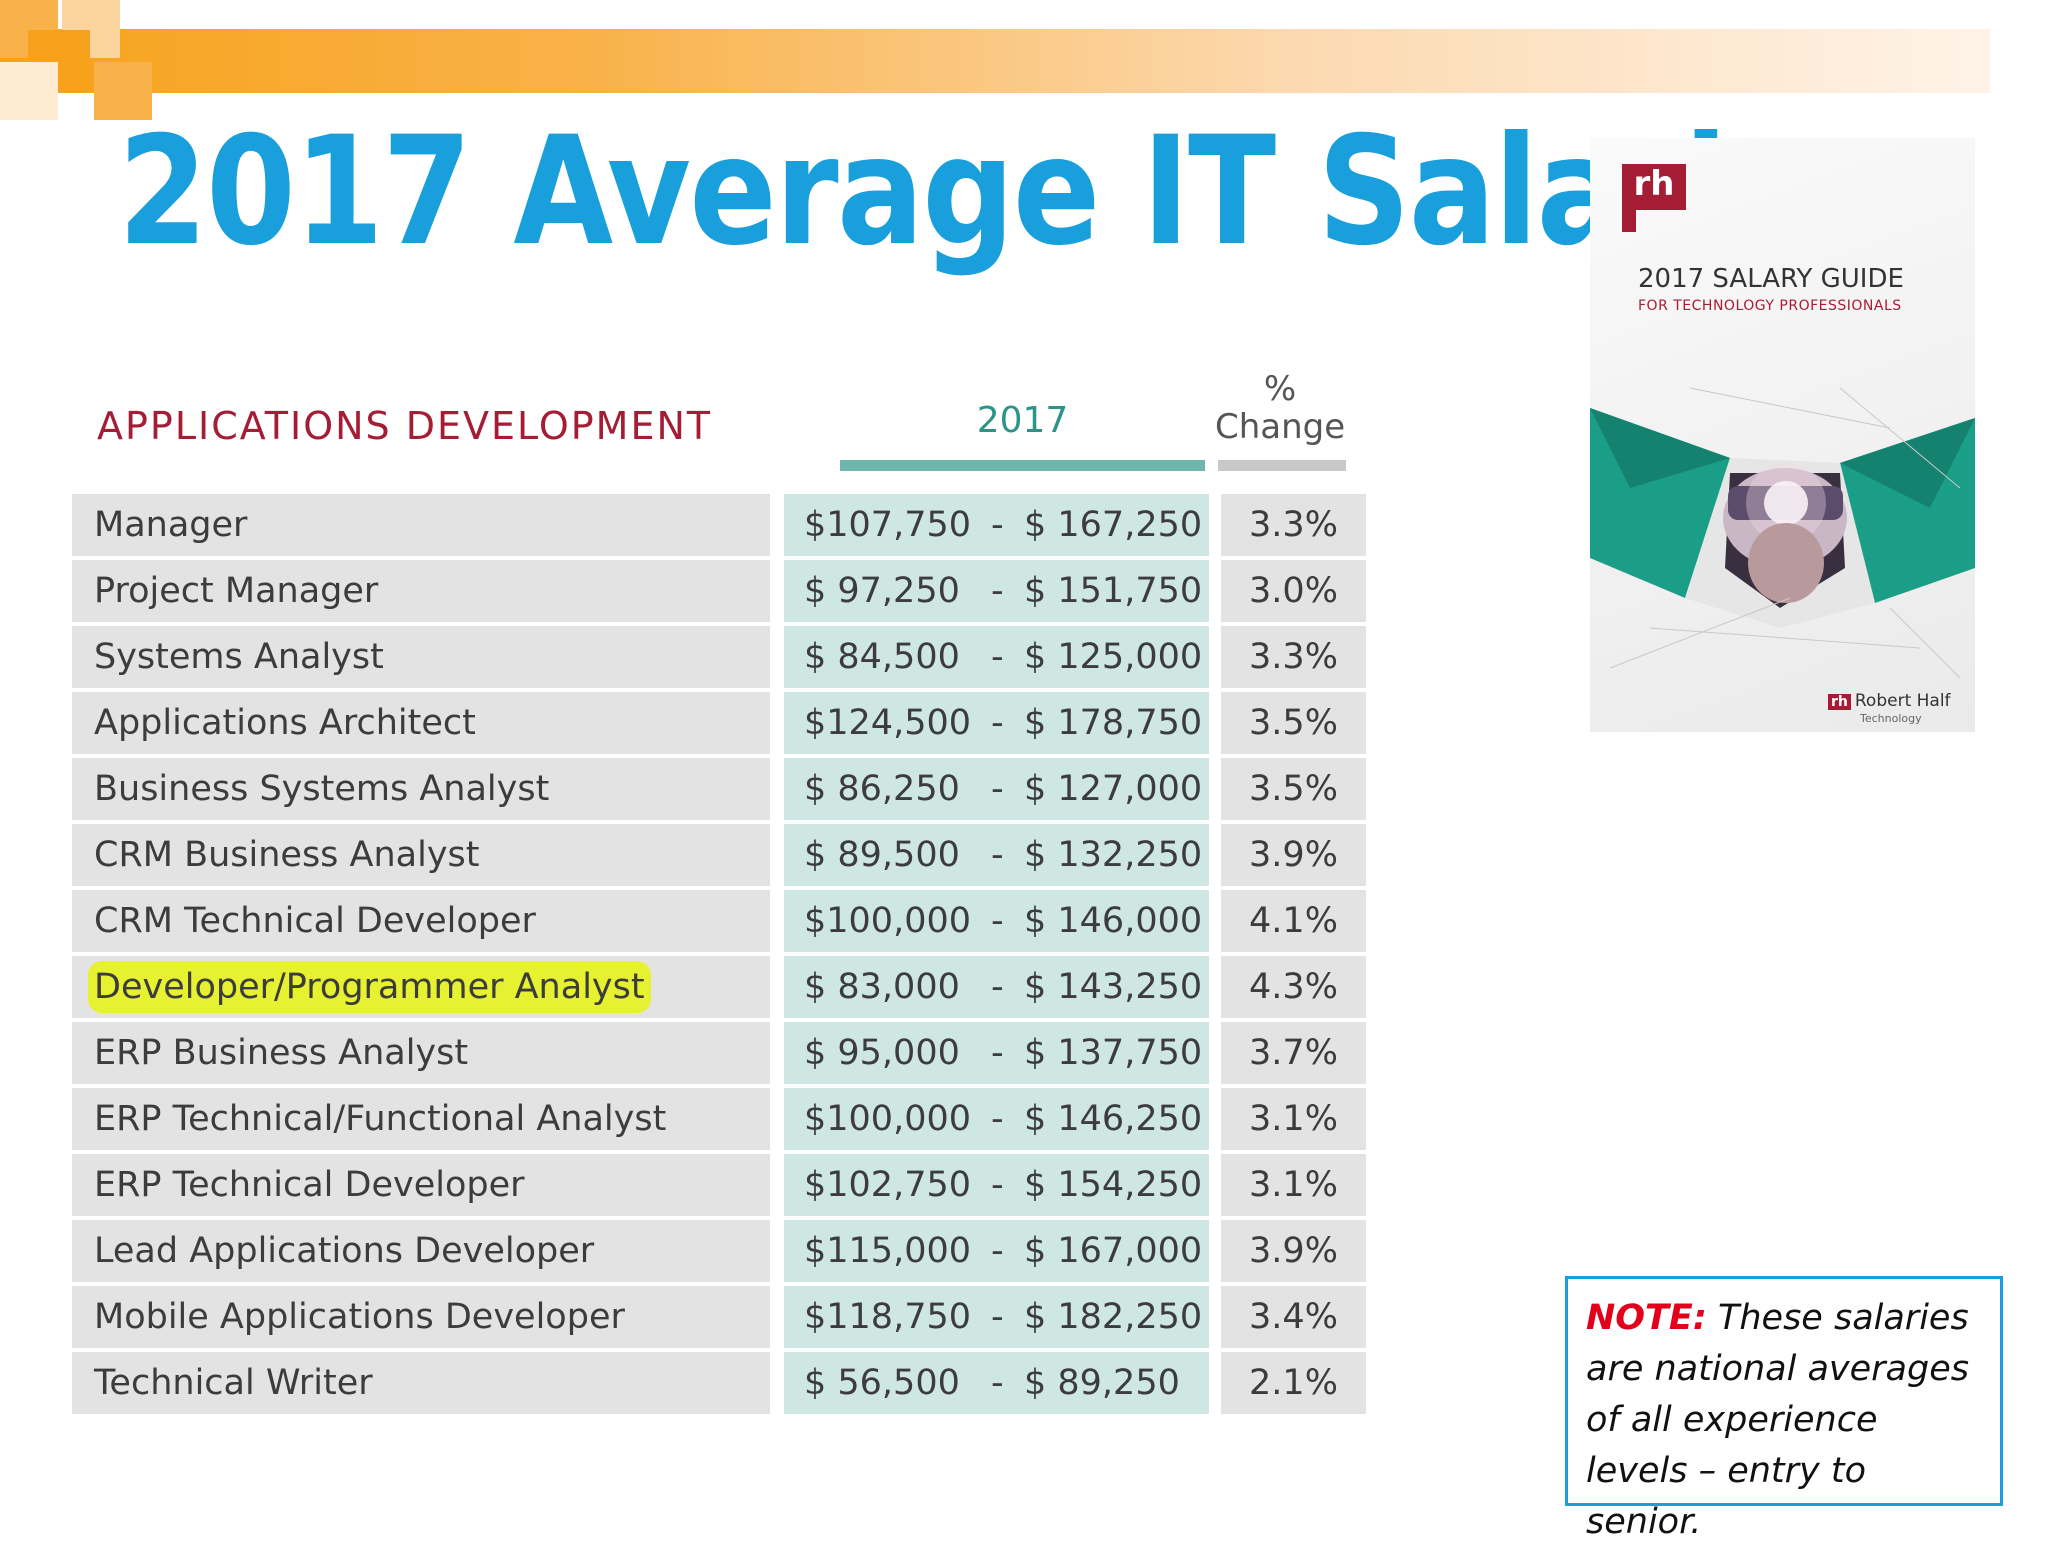 The image size is (2048, 1548). I want to click on percent-change-cell: 4.3%, so click(1293, 987).